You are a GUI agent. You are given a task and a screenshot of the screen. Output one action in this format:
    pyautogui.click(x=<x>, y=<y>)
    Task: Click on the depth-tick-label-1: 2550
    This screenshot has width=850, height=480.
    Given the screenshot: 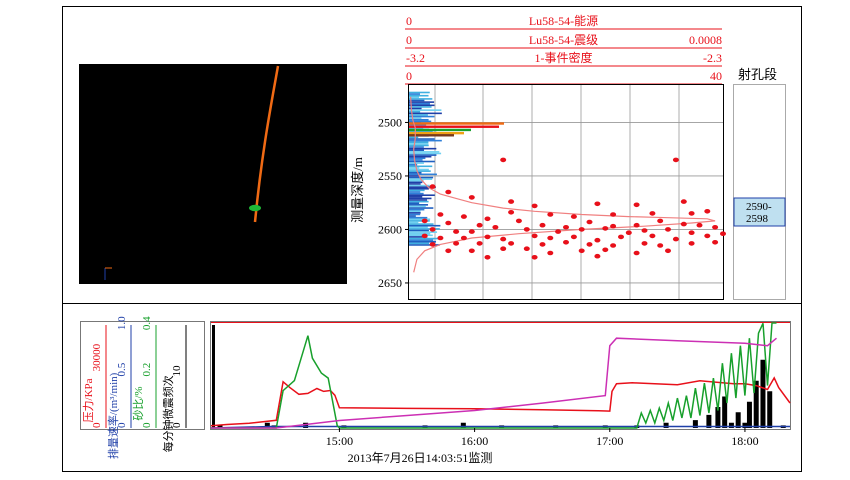 What is the action you would take?
    pyautogui.click(x=390, y=176)
    